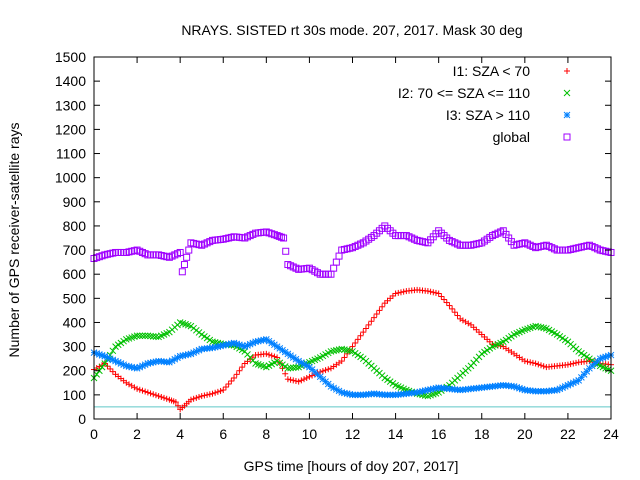 The height and width of the screenshot is (480, 640). Describe the element at coordinates (310, 434) in the screenshot. I see `x-tick-label: 10` at that location.